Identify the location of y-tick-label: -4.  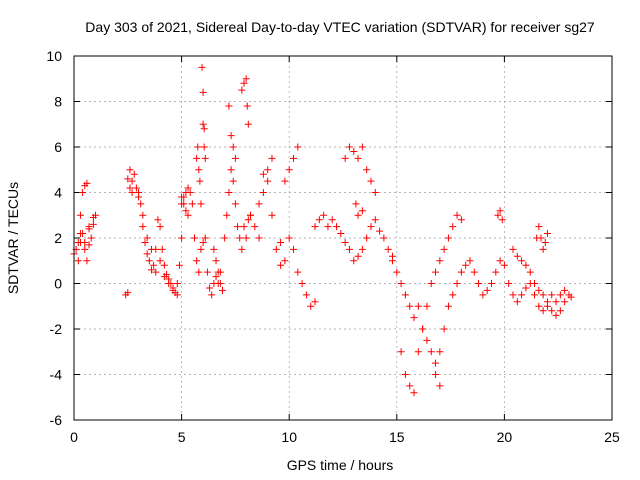
(56, 375).